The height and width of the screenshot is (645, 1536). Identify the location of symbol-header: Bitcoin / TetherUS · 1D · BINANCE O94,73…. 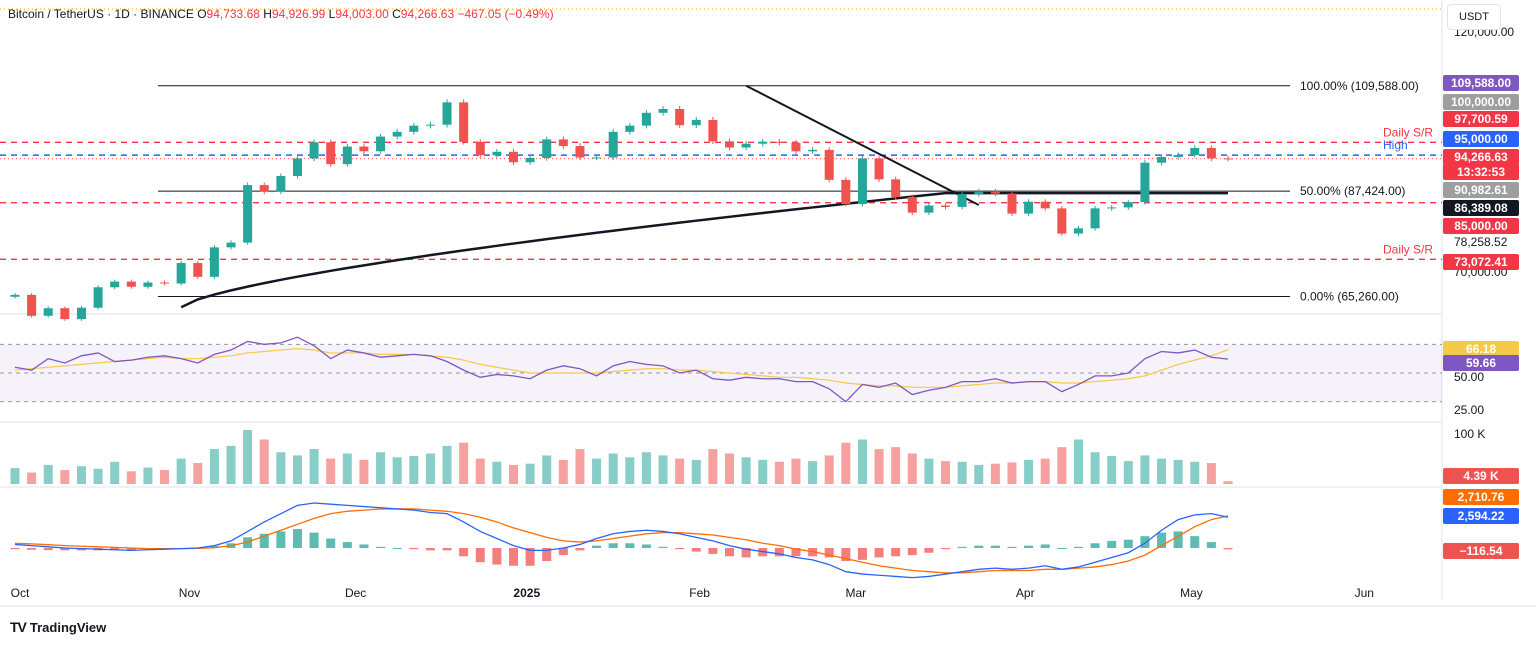
(281, 14).